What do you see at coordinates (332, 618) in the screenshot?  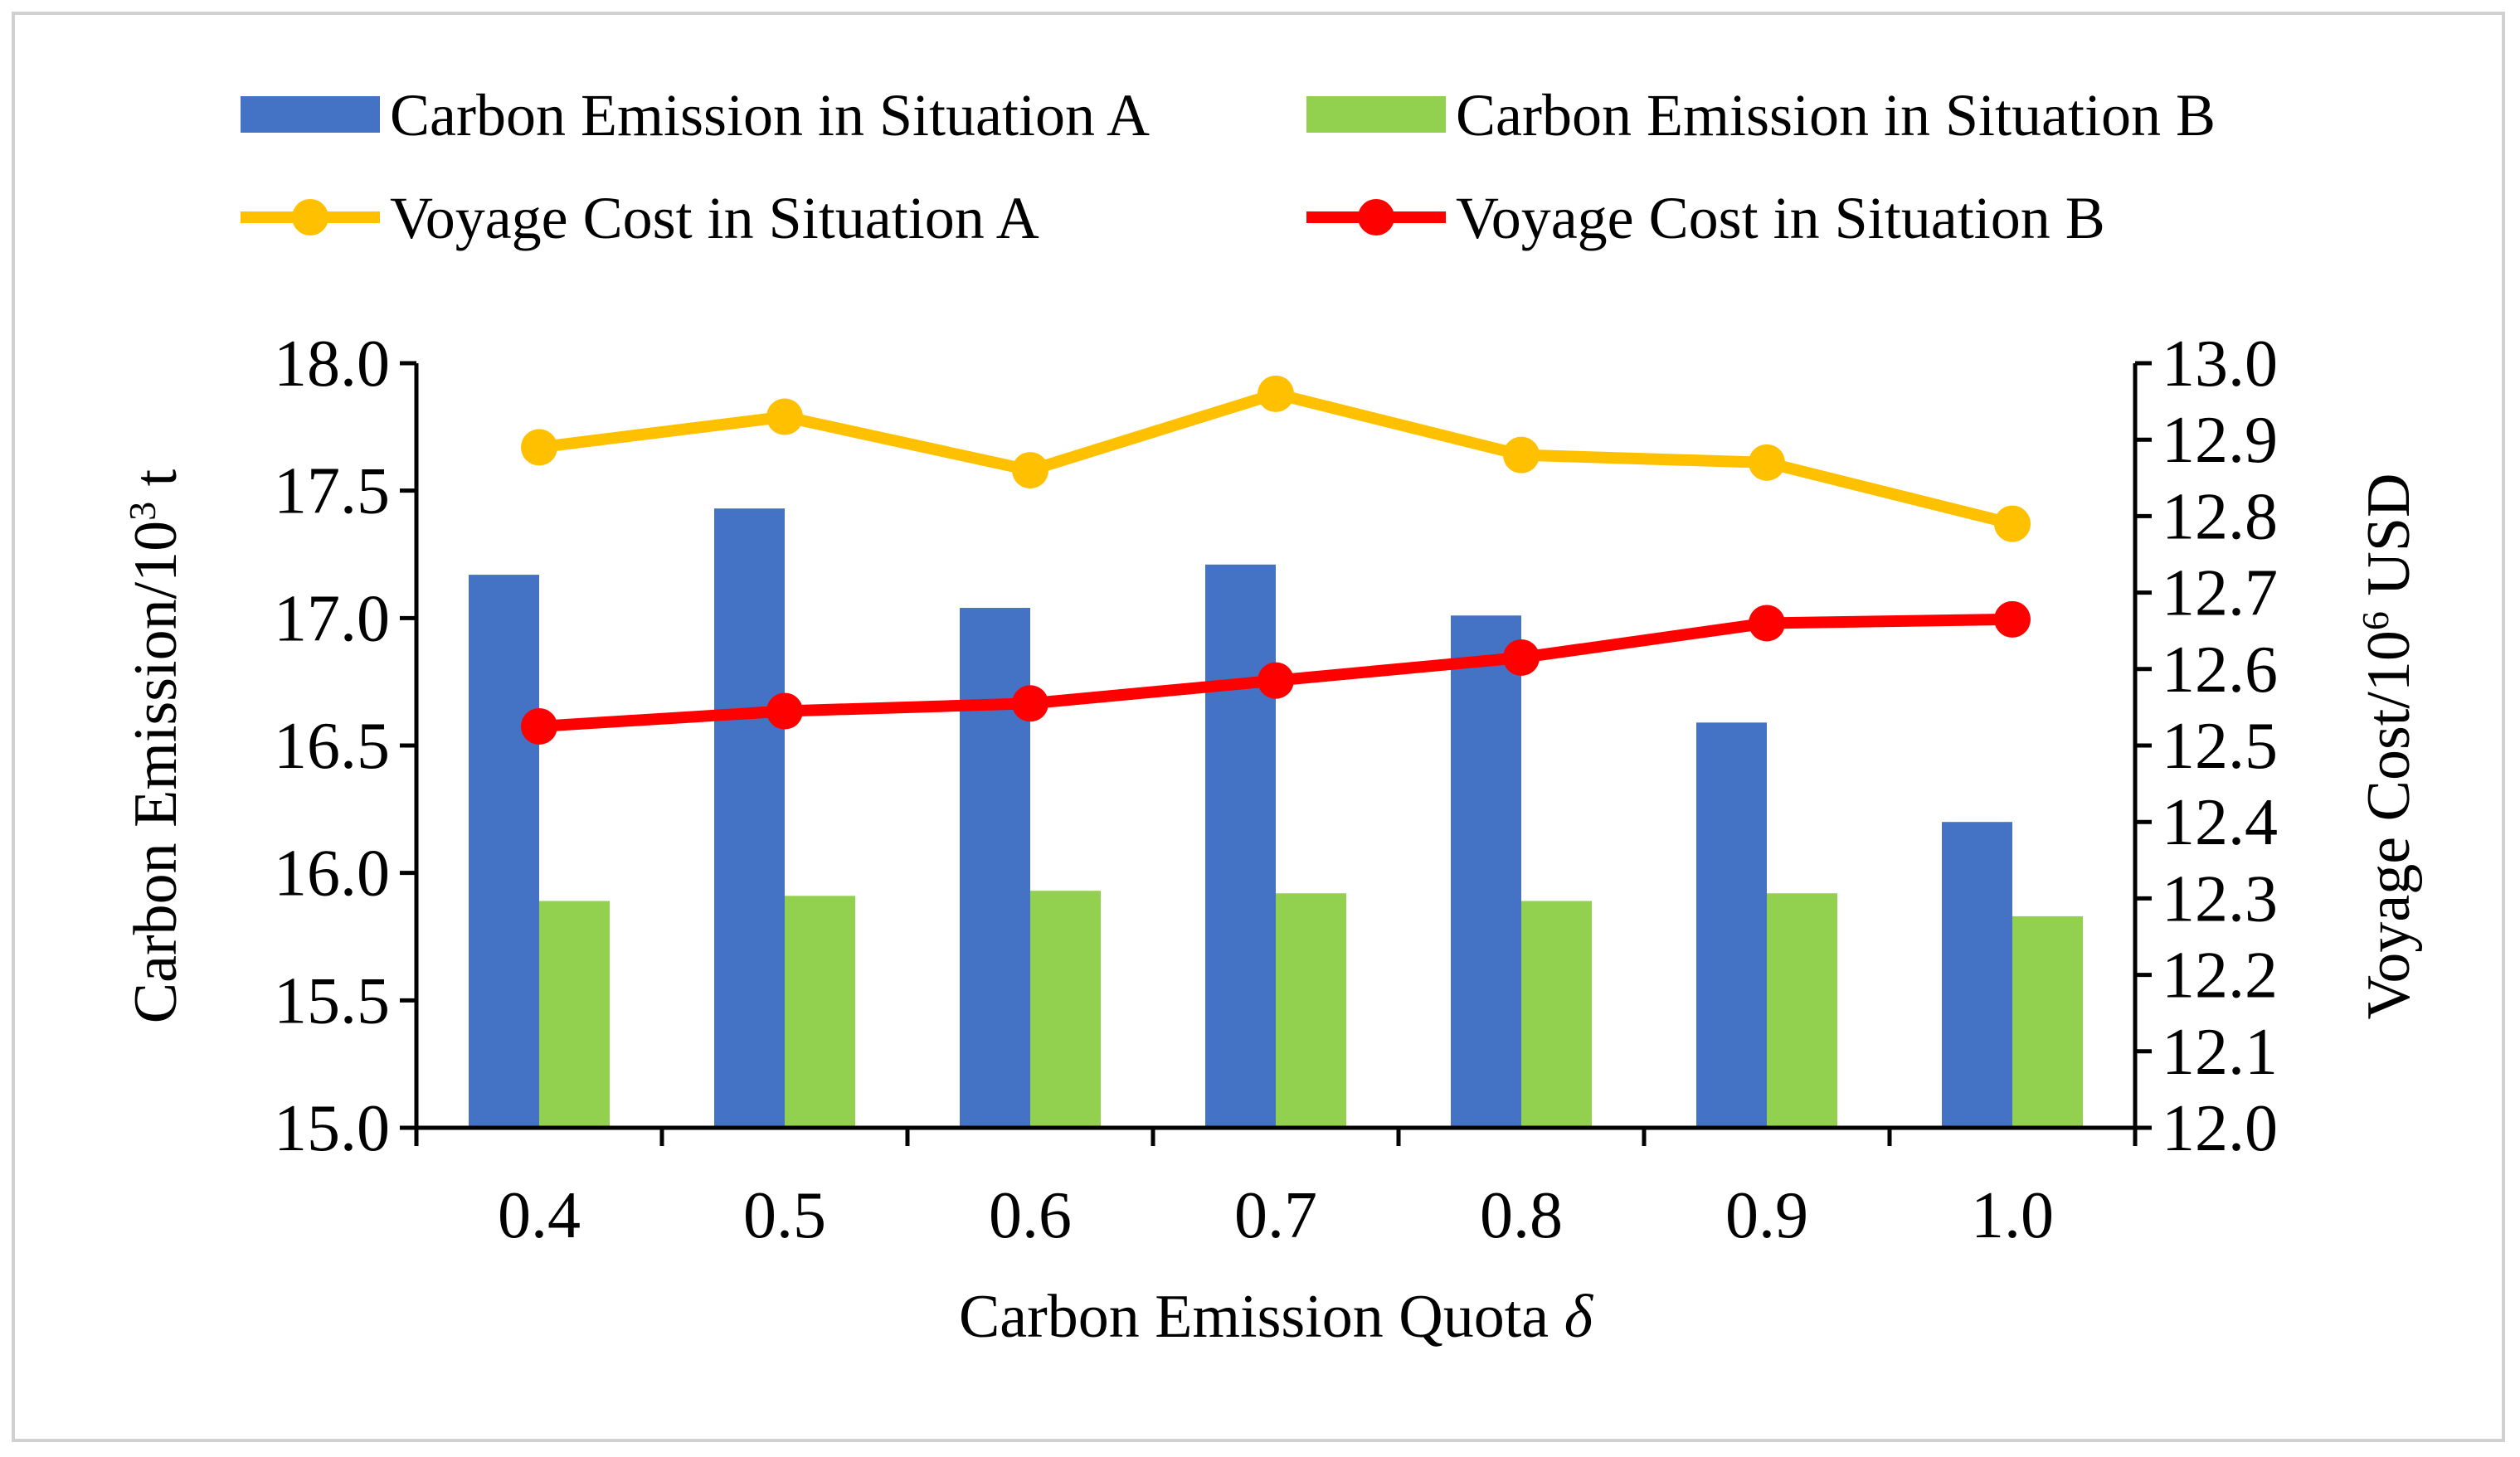 I see `y-left-tick-label: 17.0` at bounding box center [332, 618].